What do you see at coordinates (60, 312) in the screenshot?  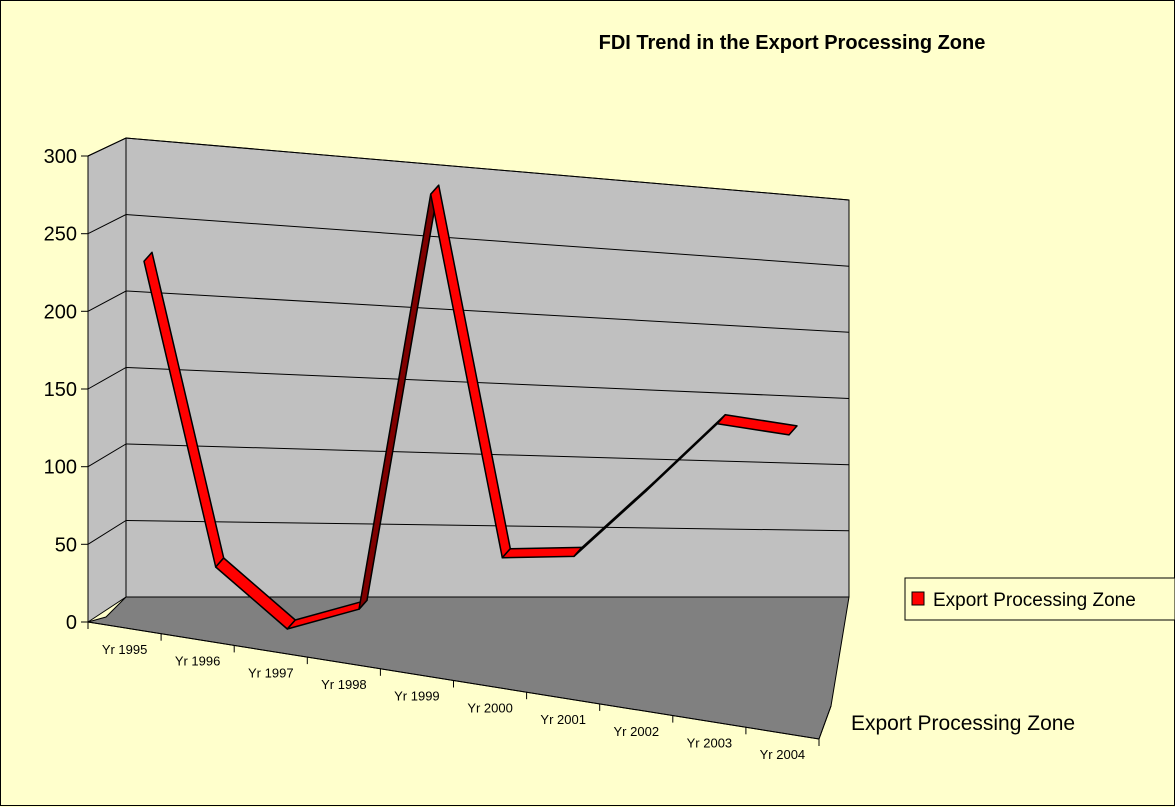 I see `y-tick-label: 200` at bounding box center [60, 312].